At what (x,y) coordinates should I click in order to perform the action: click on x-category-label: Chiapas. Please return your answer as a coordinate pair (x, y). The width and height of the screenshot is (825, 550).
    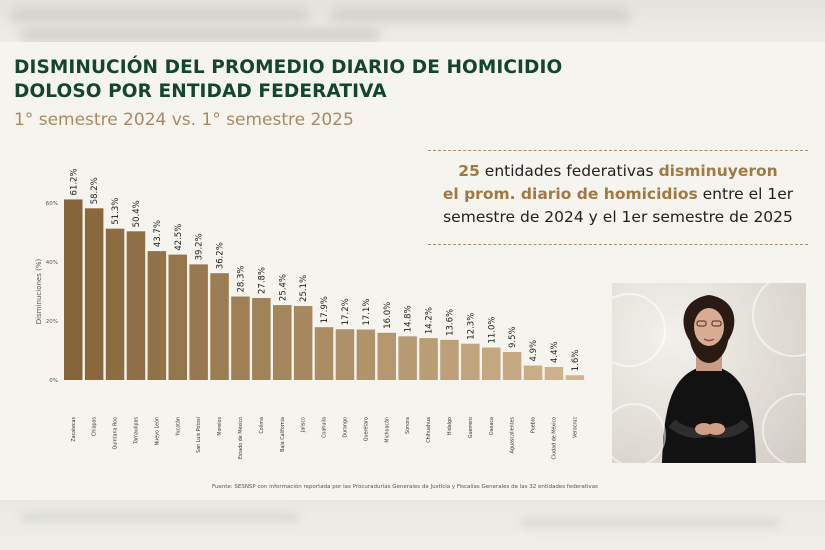
    Looking at the image, I should click on (95, 427).